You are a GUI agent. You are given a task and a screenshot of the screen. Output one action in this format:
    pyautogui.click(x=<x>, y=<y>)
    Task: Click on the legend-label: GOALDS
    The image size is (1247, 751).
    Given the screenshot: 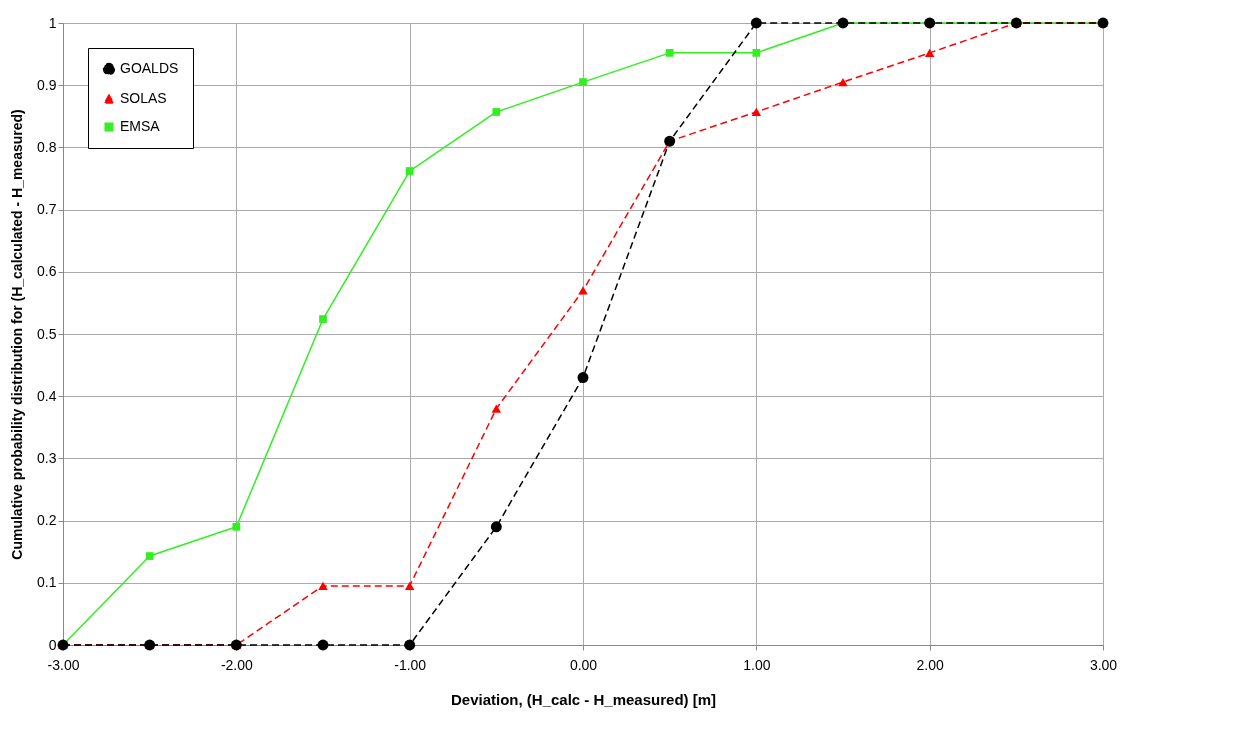 What is the action you would take?
    pyautogui.click(x=149, y=68)
    